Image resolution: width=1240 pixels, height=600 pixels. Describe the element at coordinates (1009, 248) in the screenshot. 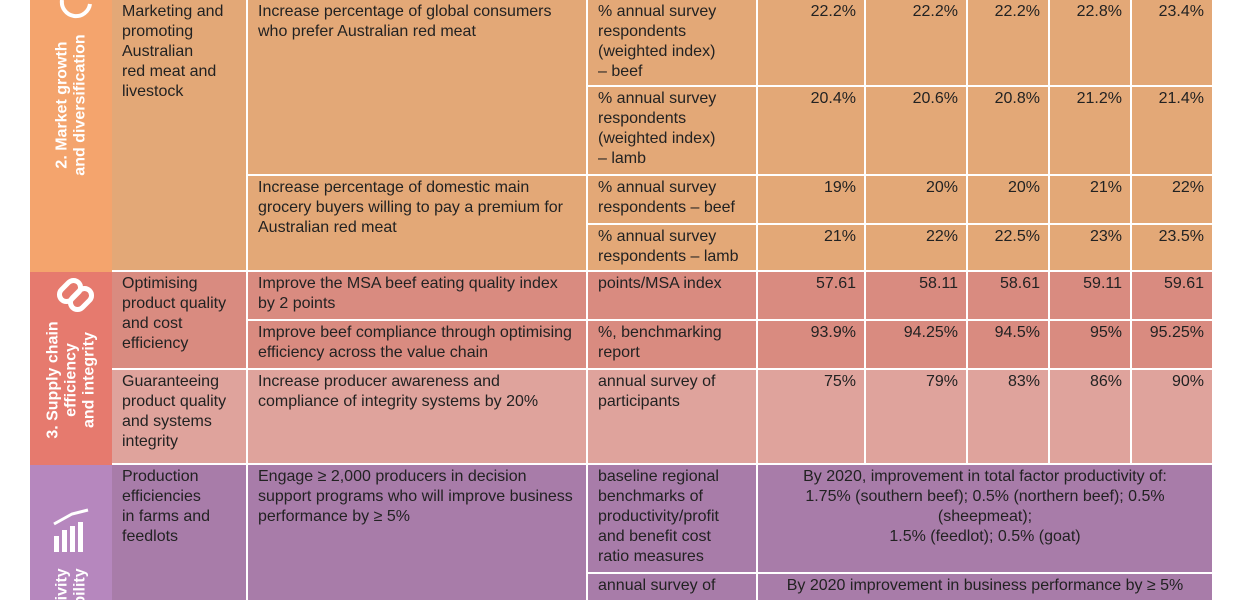

I see `value: 22.5%` at that location.